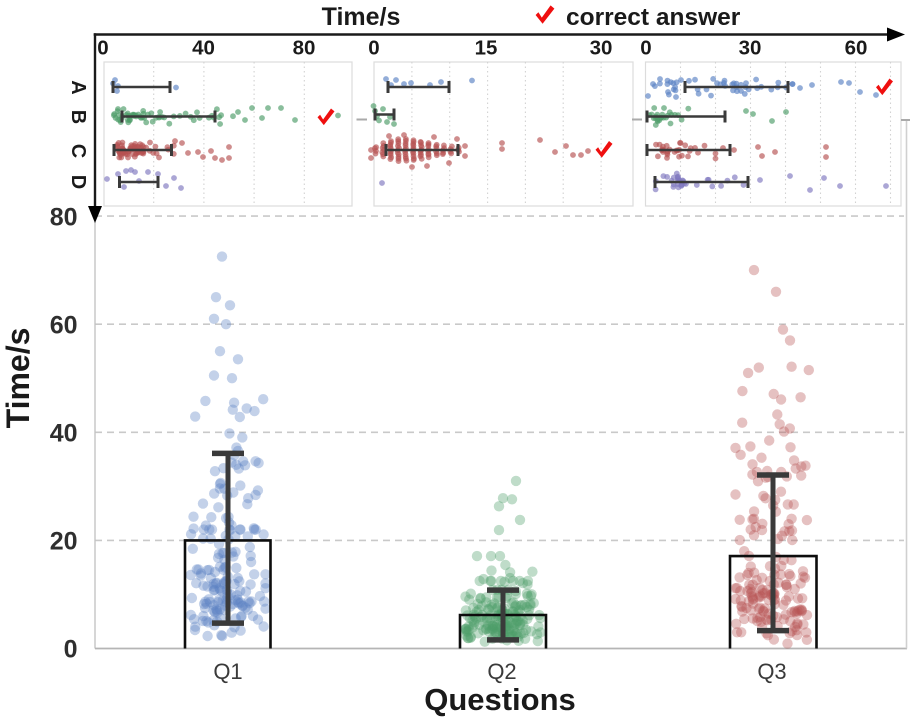 This screenshot has width=910, height=720. Describe the element at coordinates (78, 182) in the screenshot. I see `svg-text: D` at that location.